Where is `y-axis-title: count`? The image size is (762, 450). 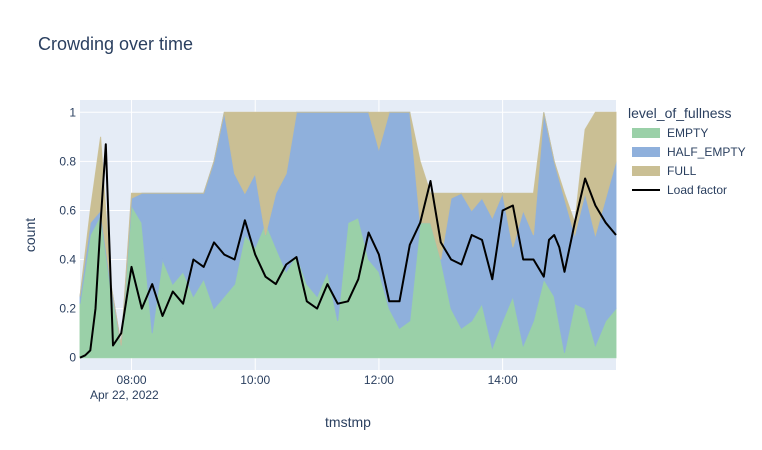 y-axis-title: count is located at coordinates (30, 235).